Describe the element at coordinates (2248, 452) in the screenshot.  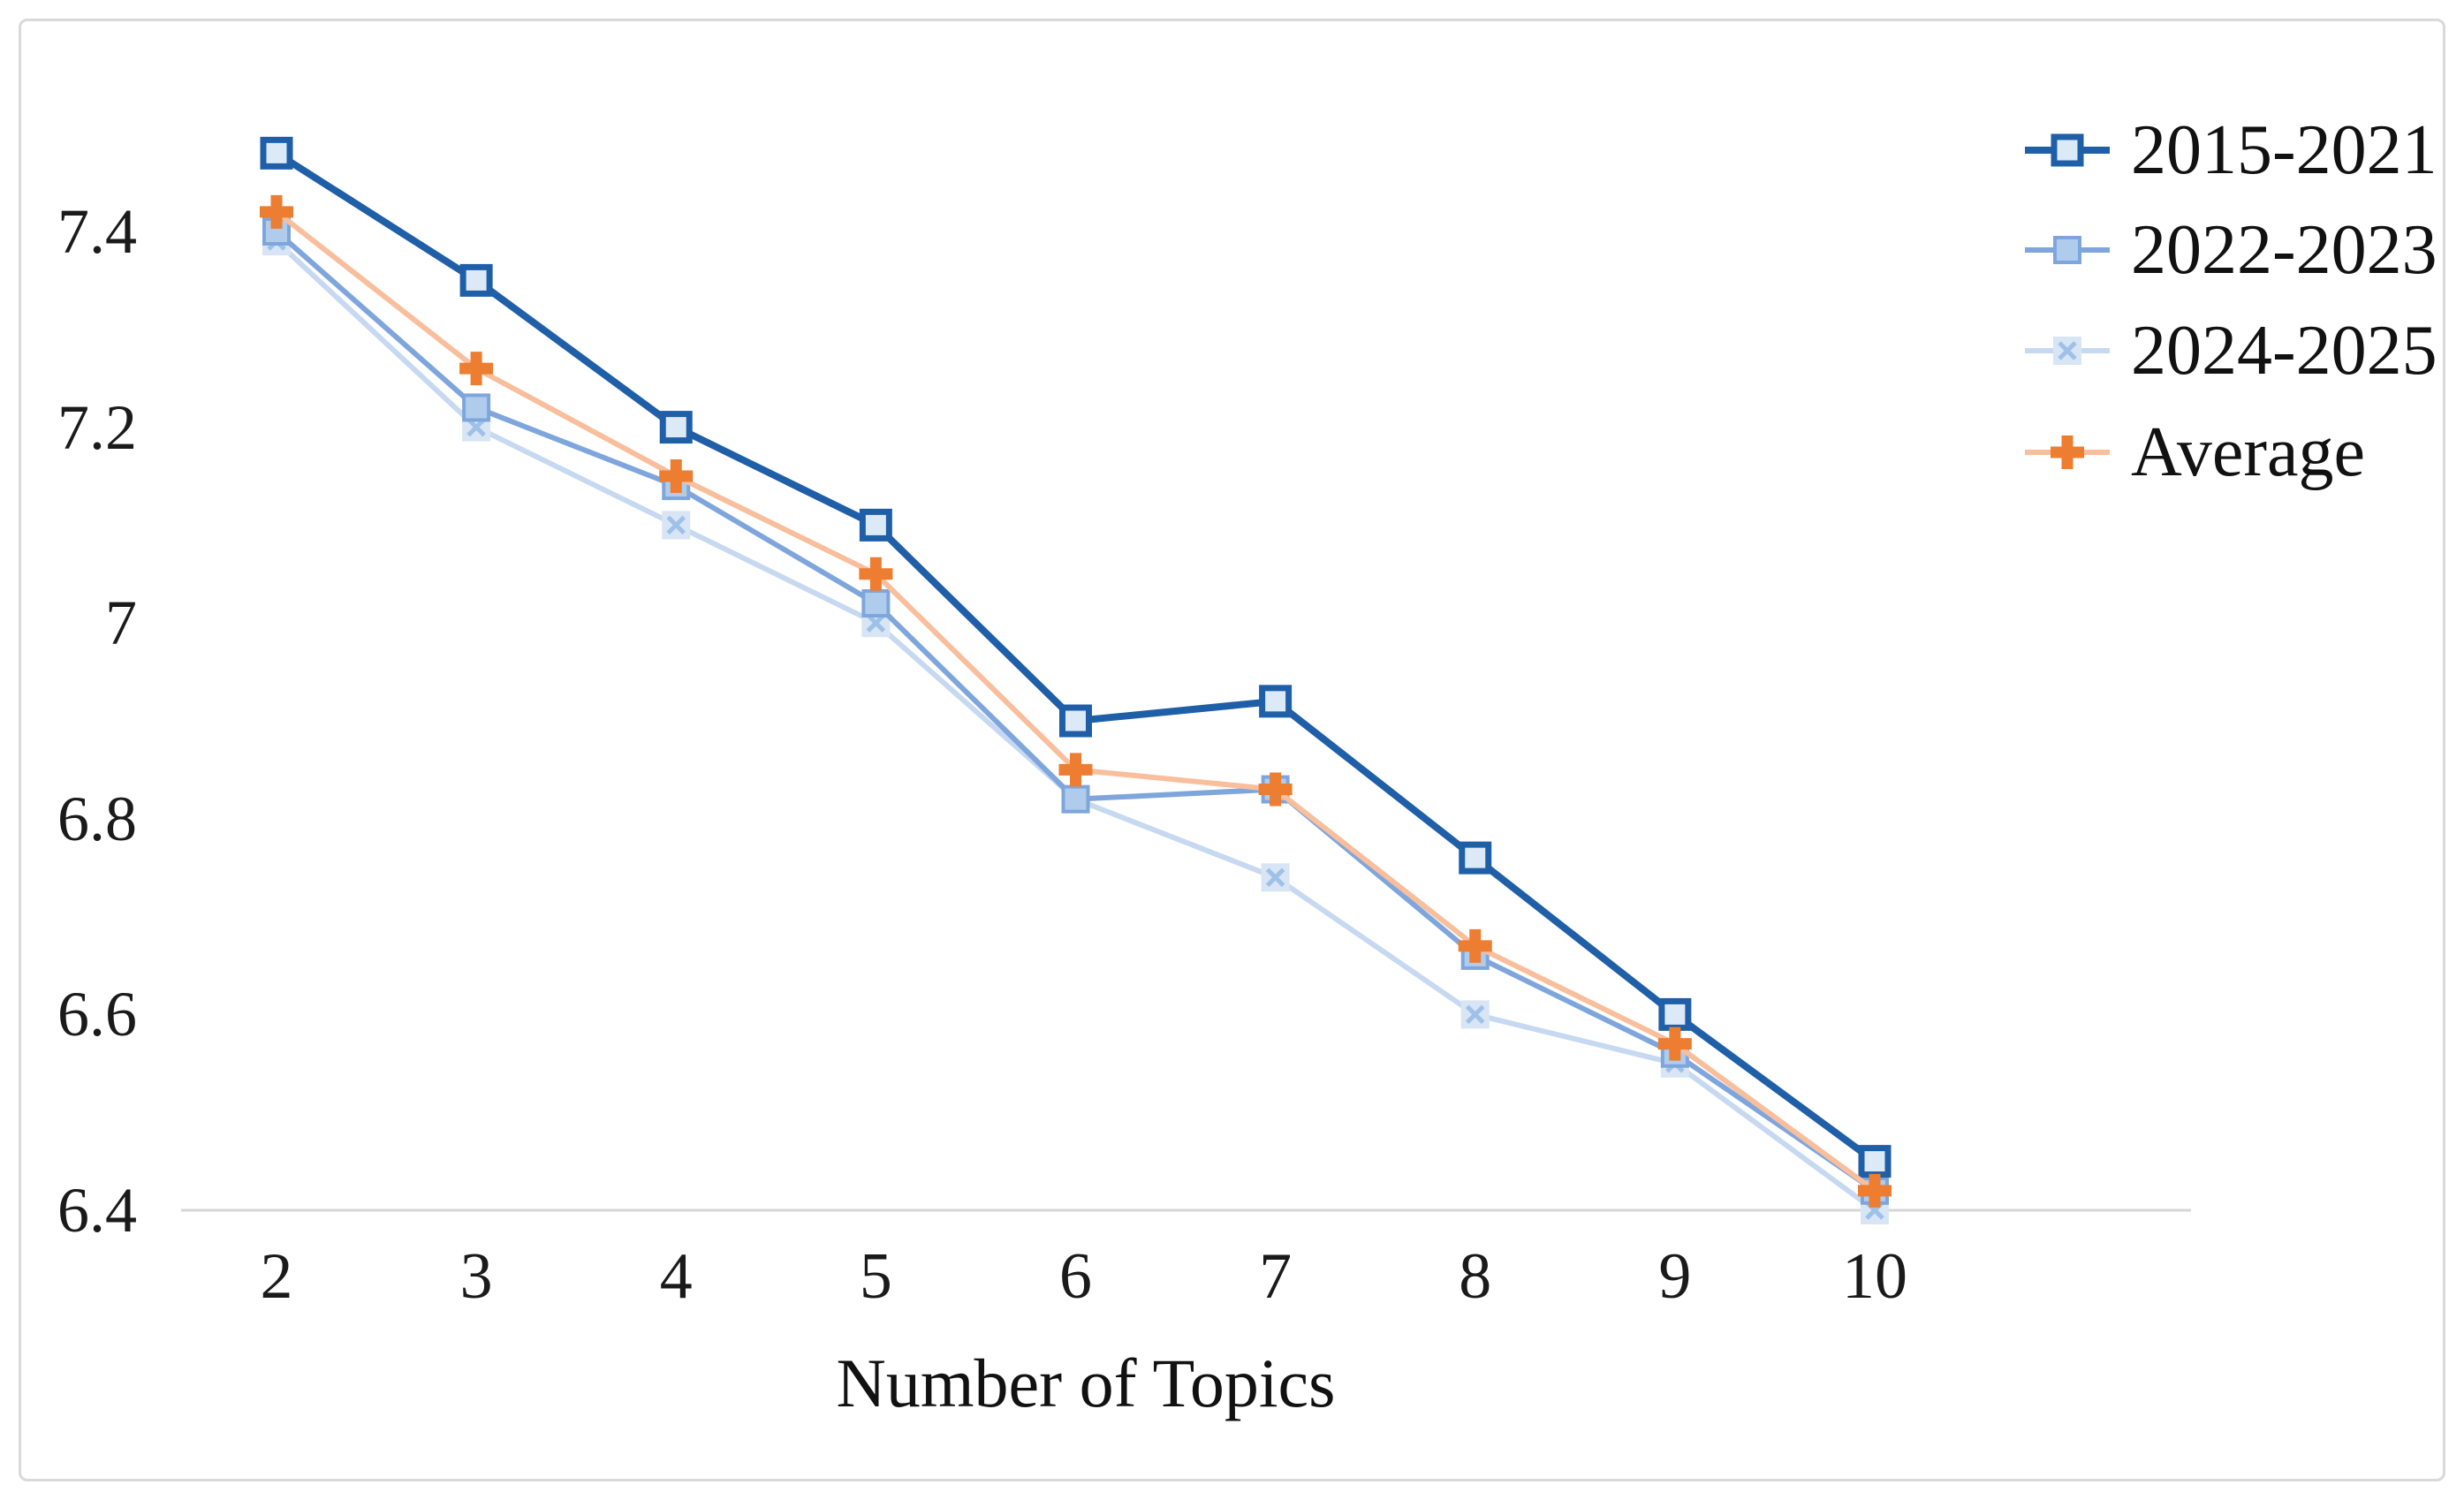
I see `legend-label: Average` at that location.